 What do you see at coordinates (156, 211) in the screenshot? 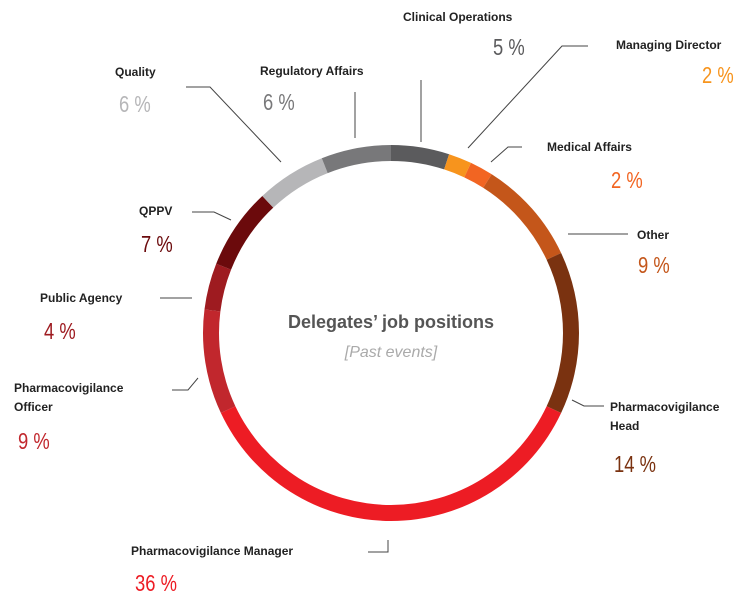
I see `category-label: QPPV` at bounding box center [156, 211].